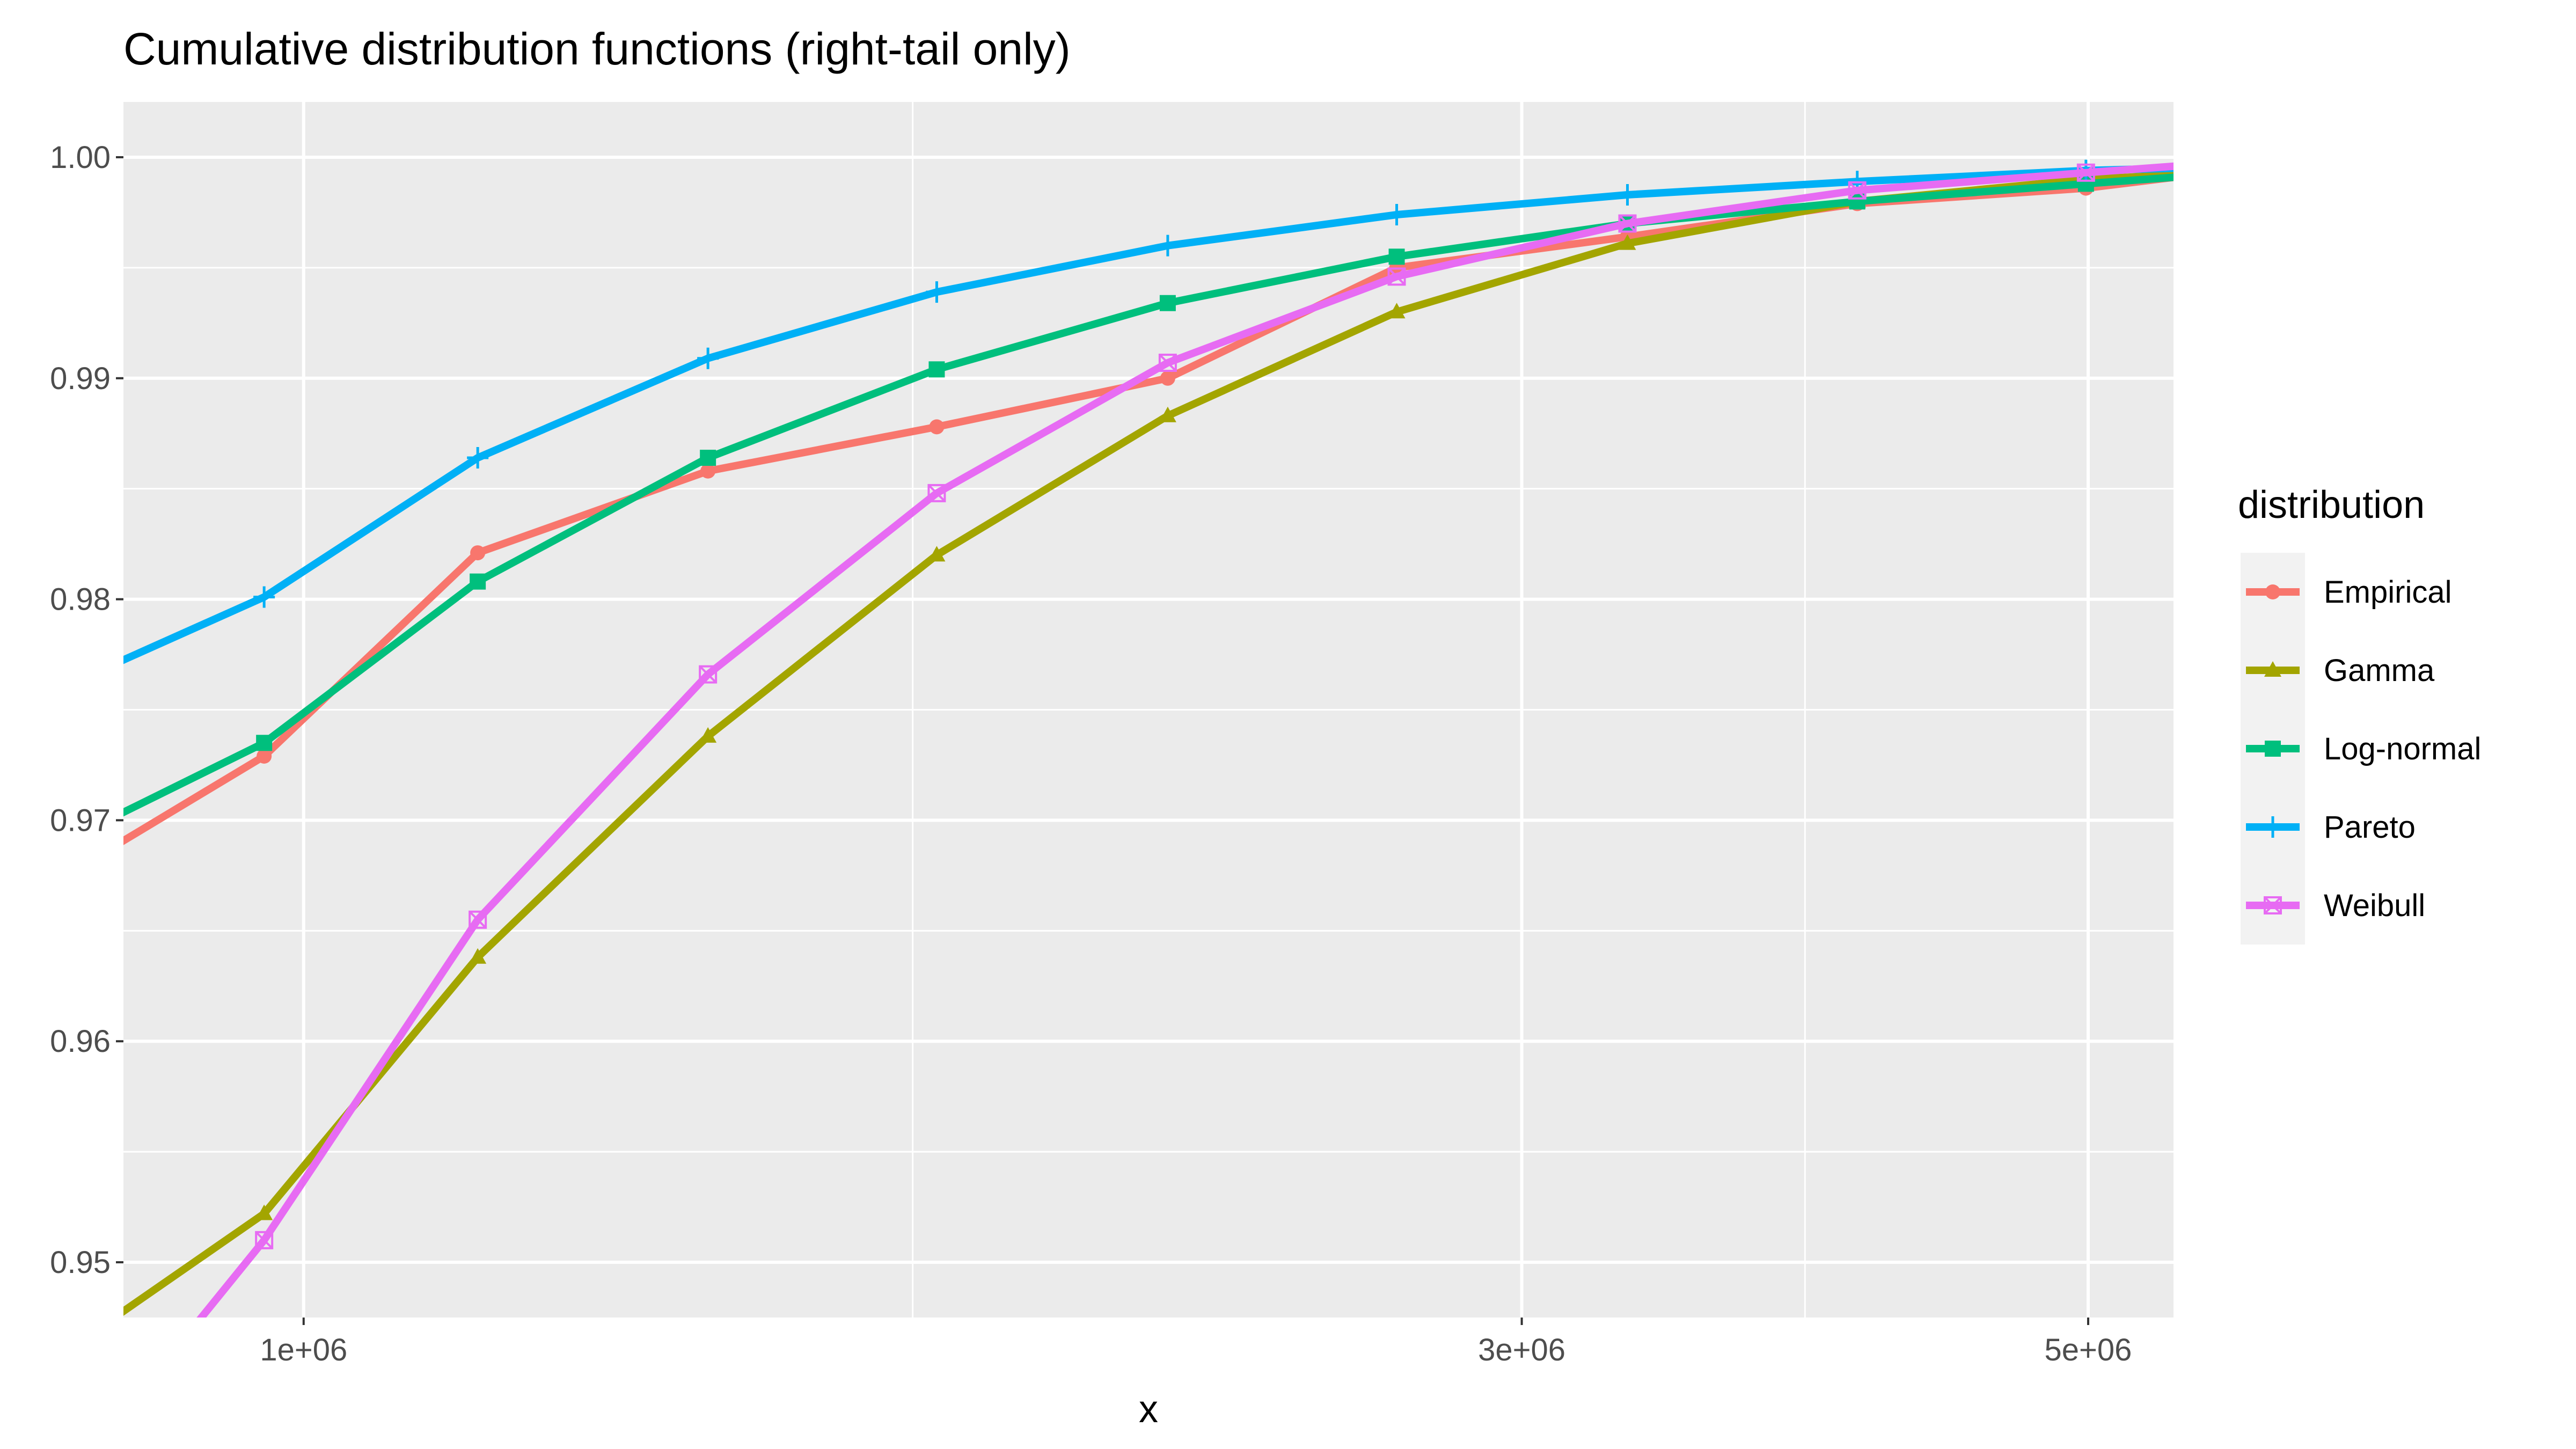 This screenshot has width=2576, height=1449. What do you see at coordinates (2331, 505) in the screenshot?
I see `legend-title: distribution` at bounding box center [2331, 505].